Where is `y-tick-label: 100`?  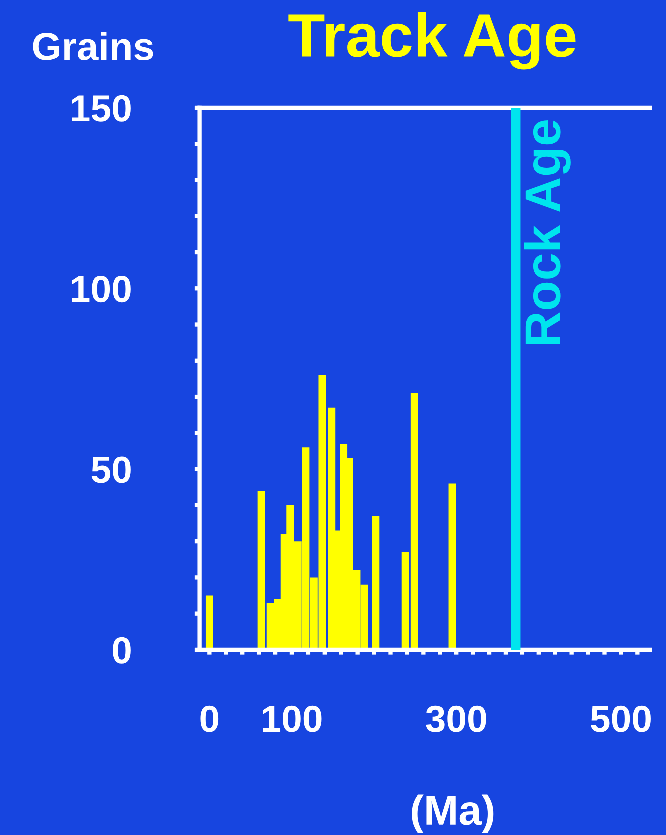
y-tick-label: 100 is located at coordinates (101, 289).